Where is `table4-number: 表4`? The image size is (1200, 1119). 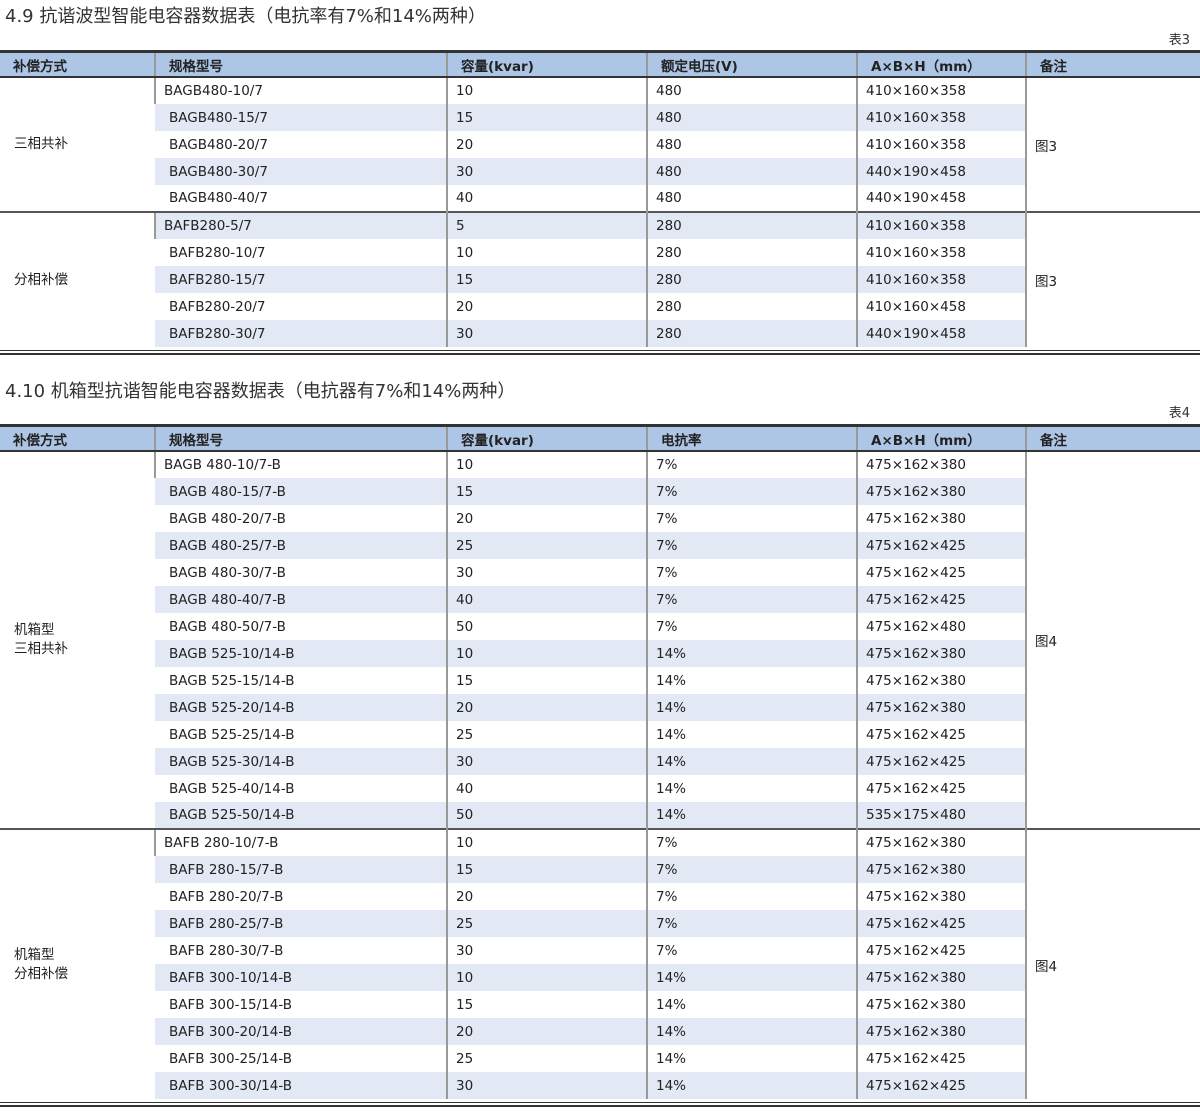 table4-number: 表4 is located at coordinates (1179, 413).